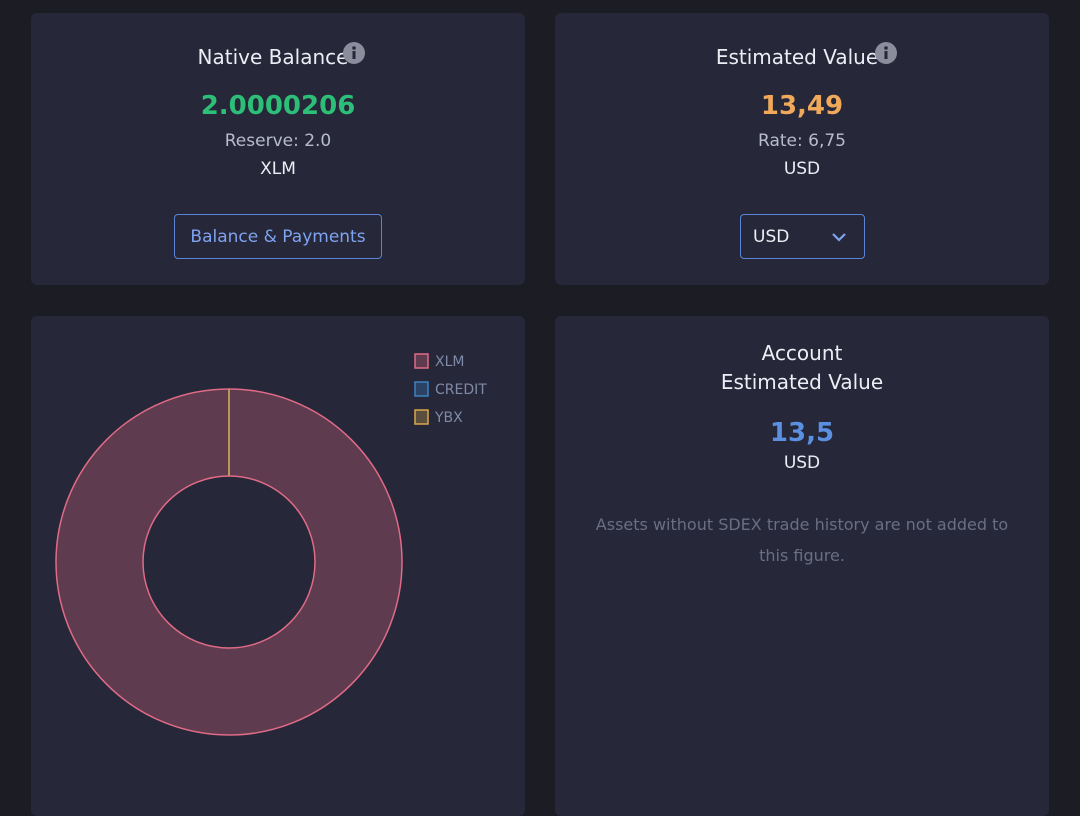 The width and height of the screenshot is (1080, 816). Describe the element at coordinates (839, 237) in the screenshot. I see `chevron` at that location.